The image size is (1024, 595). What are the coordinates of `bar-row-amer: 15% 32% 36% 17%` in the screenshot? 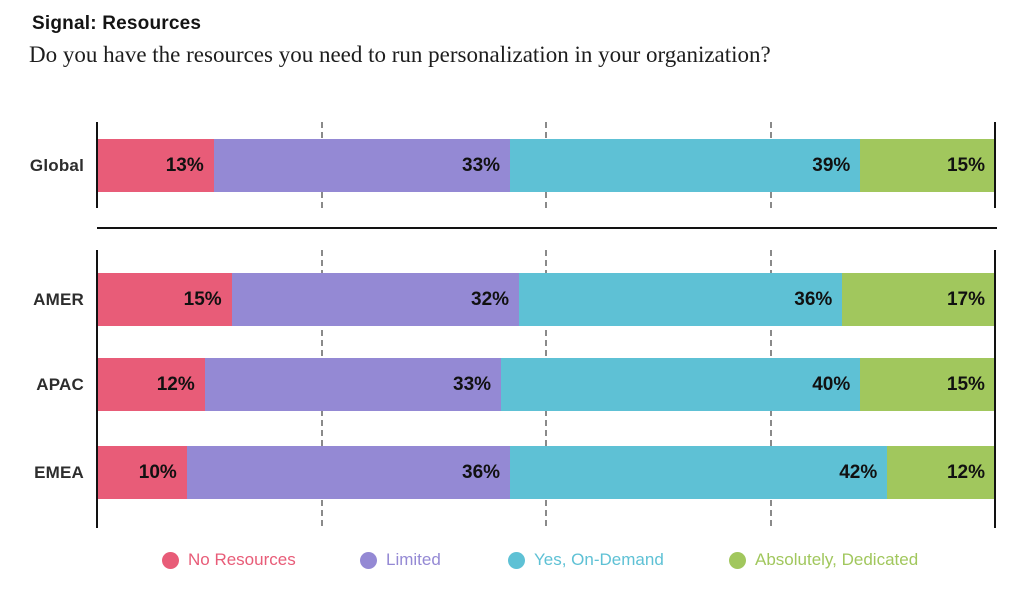 It's located at (546, 299).